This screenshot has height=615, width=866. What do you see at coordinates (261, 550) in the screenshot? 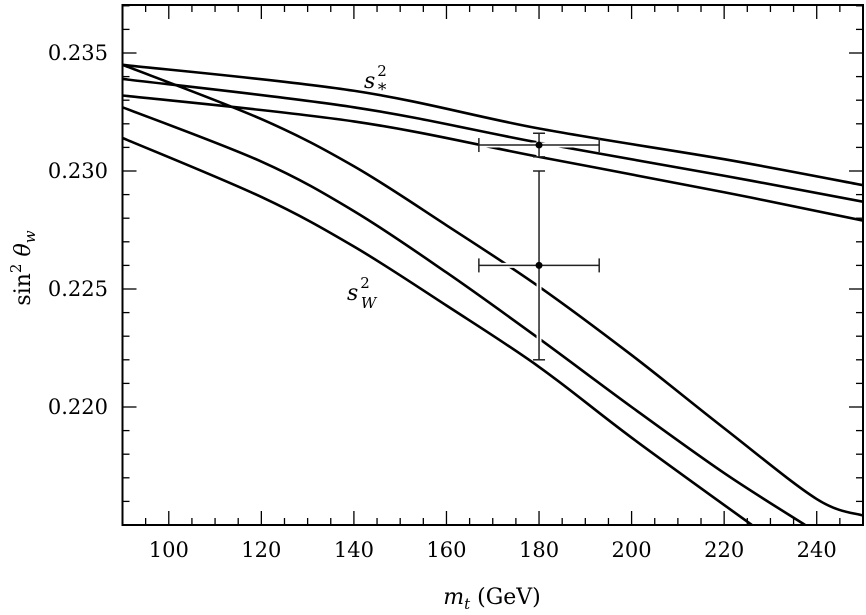
I see `x-tick-label: 120` at bounding box center [261, 550].